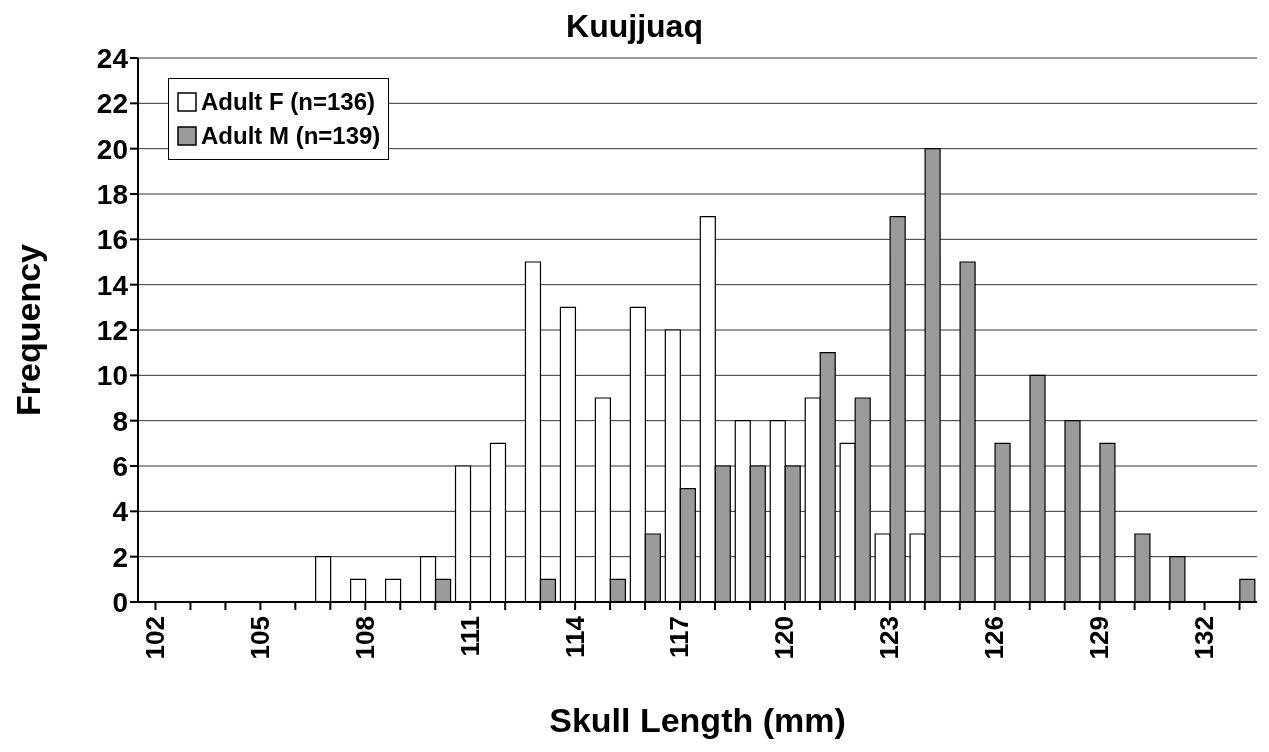 This screenshot has height=752, width=1269. What do you see at coordinates (364, 638) in the screenshot?
I see `x-tick-label: 108` at bounding box center [364, 638].